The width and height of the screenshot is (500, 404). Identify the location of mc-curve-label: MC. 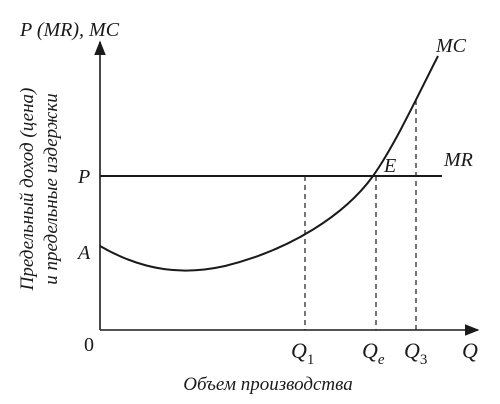
(451, 46).